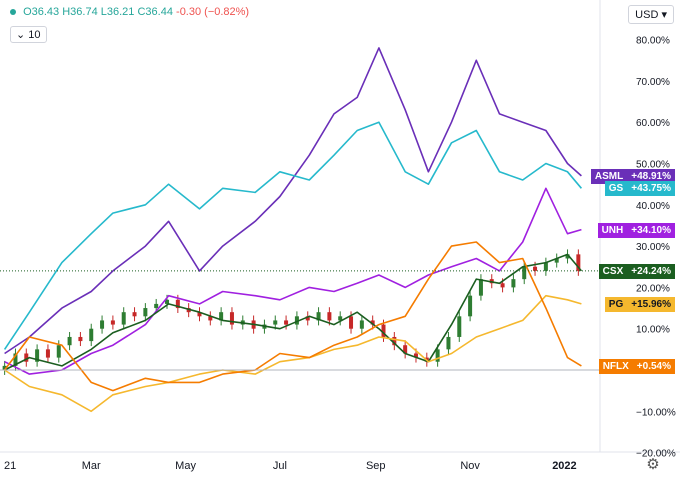 The width and height of the screenshot is (680, 483). I want to click on ohlc-low: L36.21, so click(117, 12).